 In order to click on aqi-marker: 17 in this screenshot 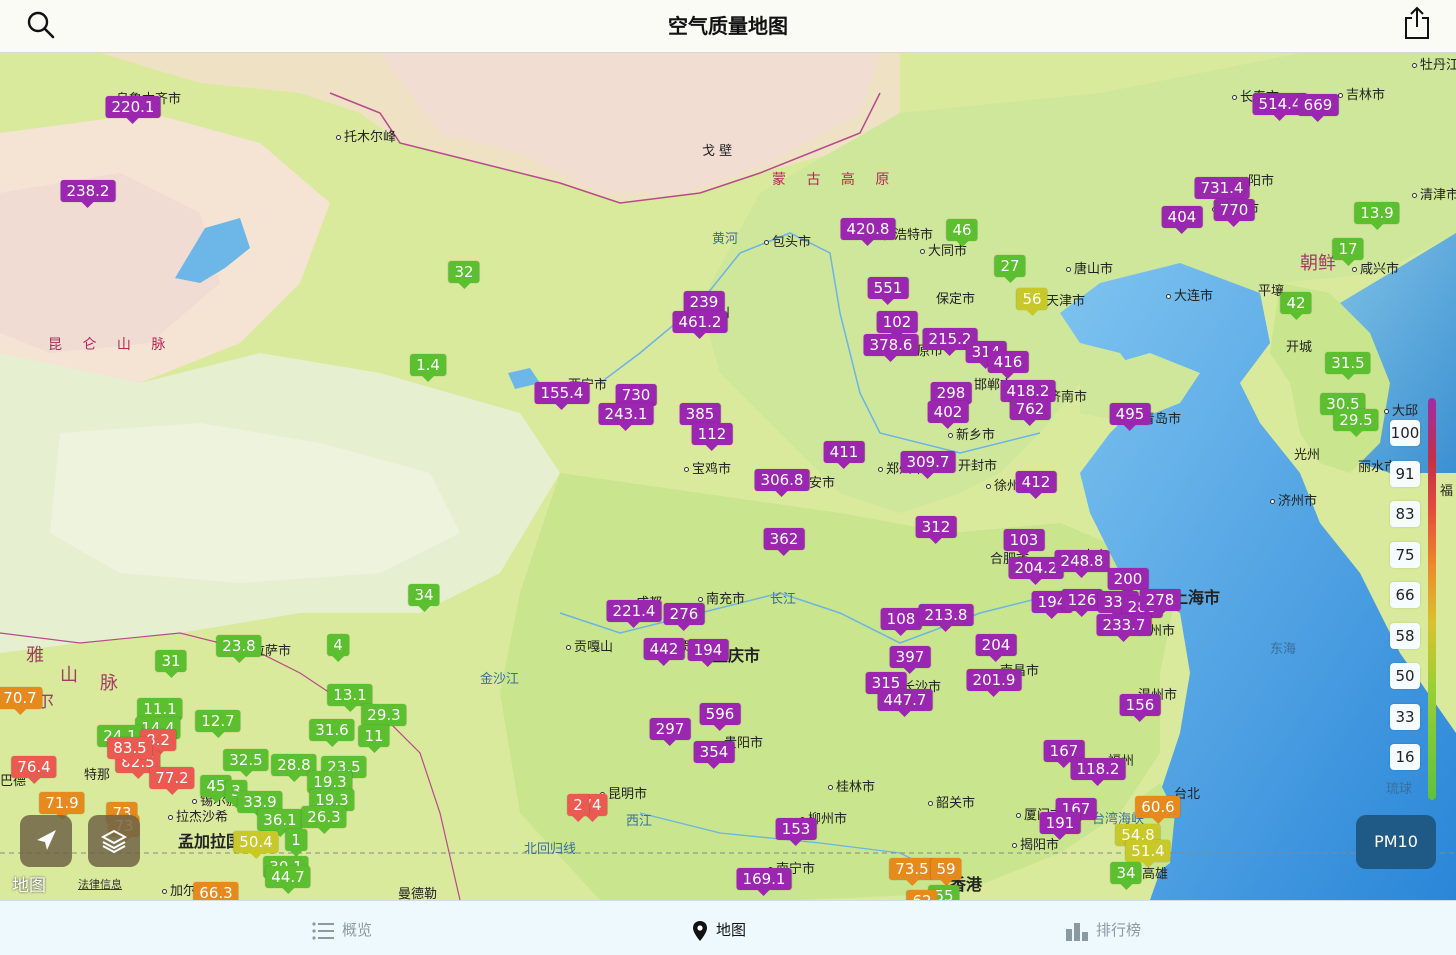, I will do `click(1348, 252)`.